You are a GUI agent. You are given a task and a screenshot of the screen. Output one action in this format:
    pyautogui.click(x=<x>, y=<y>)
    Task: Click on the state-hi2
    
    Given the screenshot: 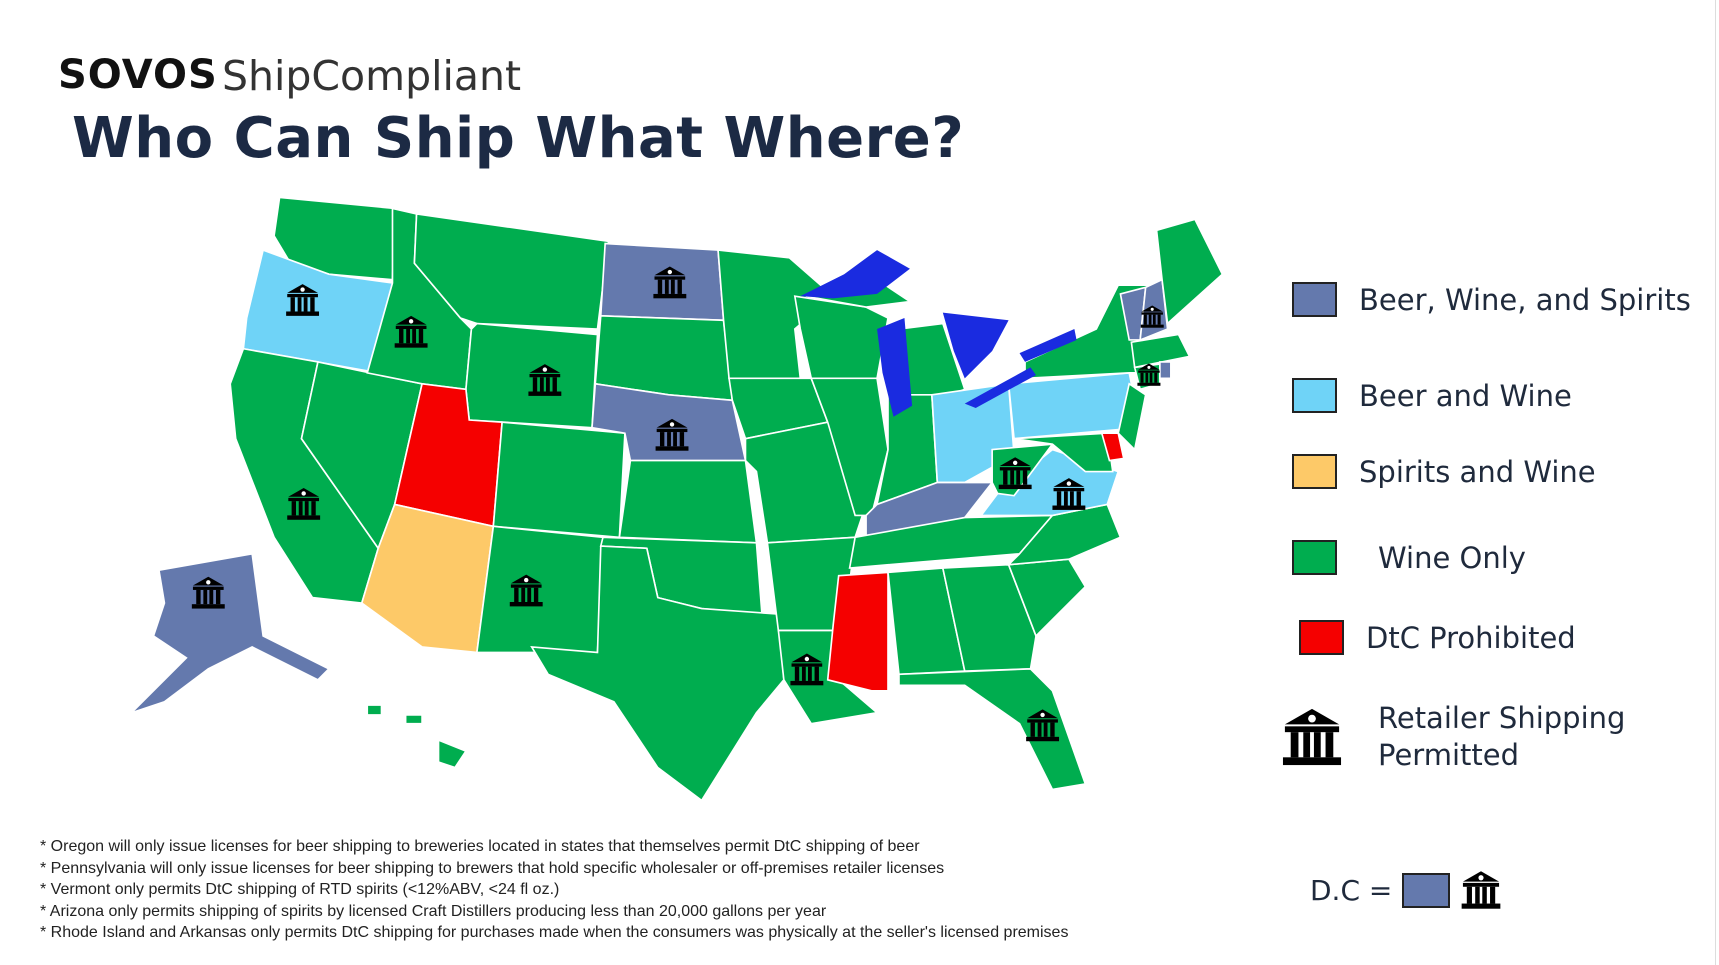 What is the action you would take?
    pyautogui.click(x=413, y=719)
    